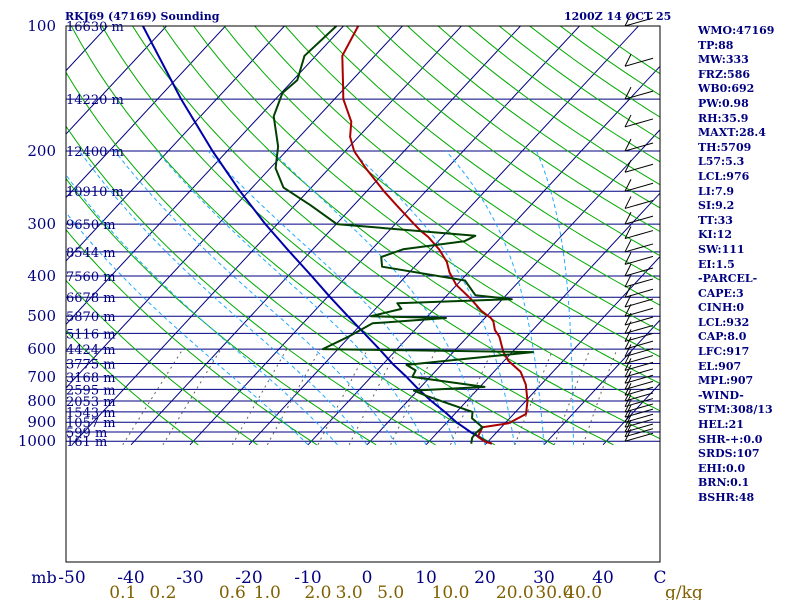 The width and height of the screenshot is (800, 600). What do you see at coordinates (41, 422) in the screenshot?
I see `pressure-tick-label: 900` at bounding box center [41, 422].